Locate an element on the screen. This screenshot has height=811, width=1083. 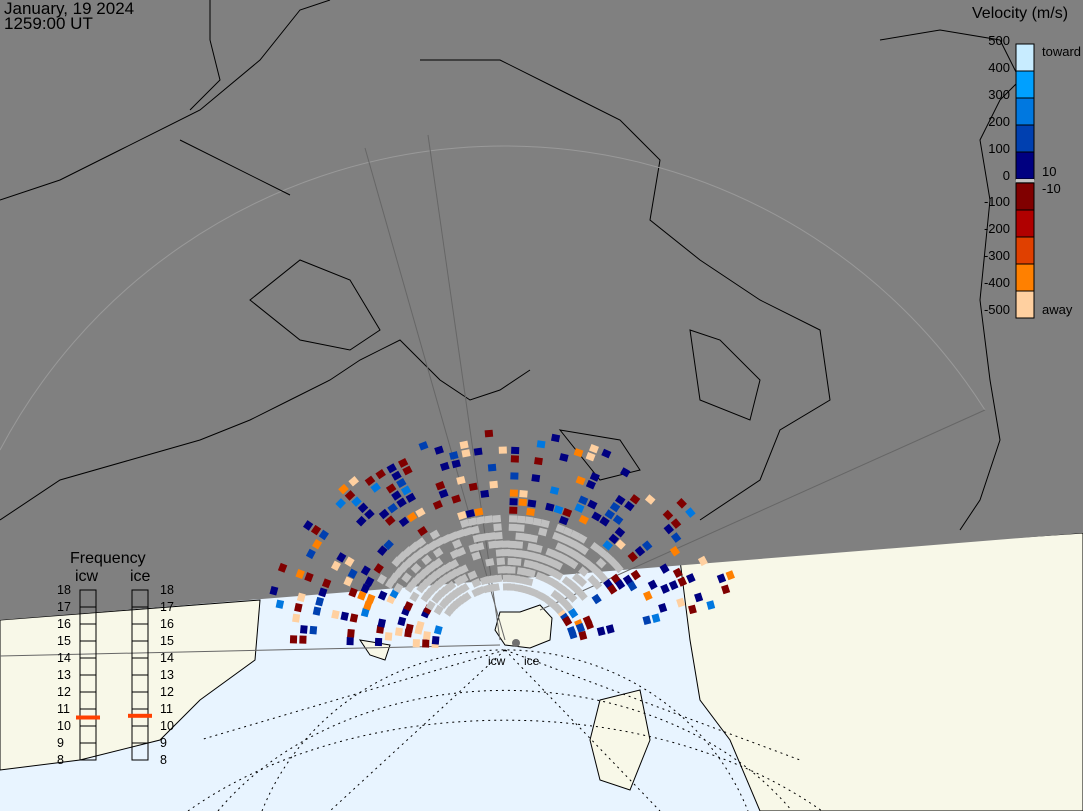
frequency-marker is located at coordinates (88, 717).